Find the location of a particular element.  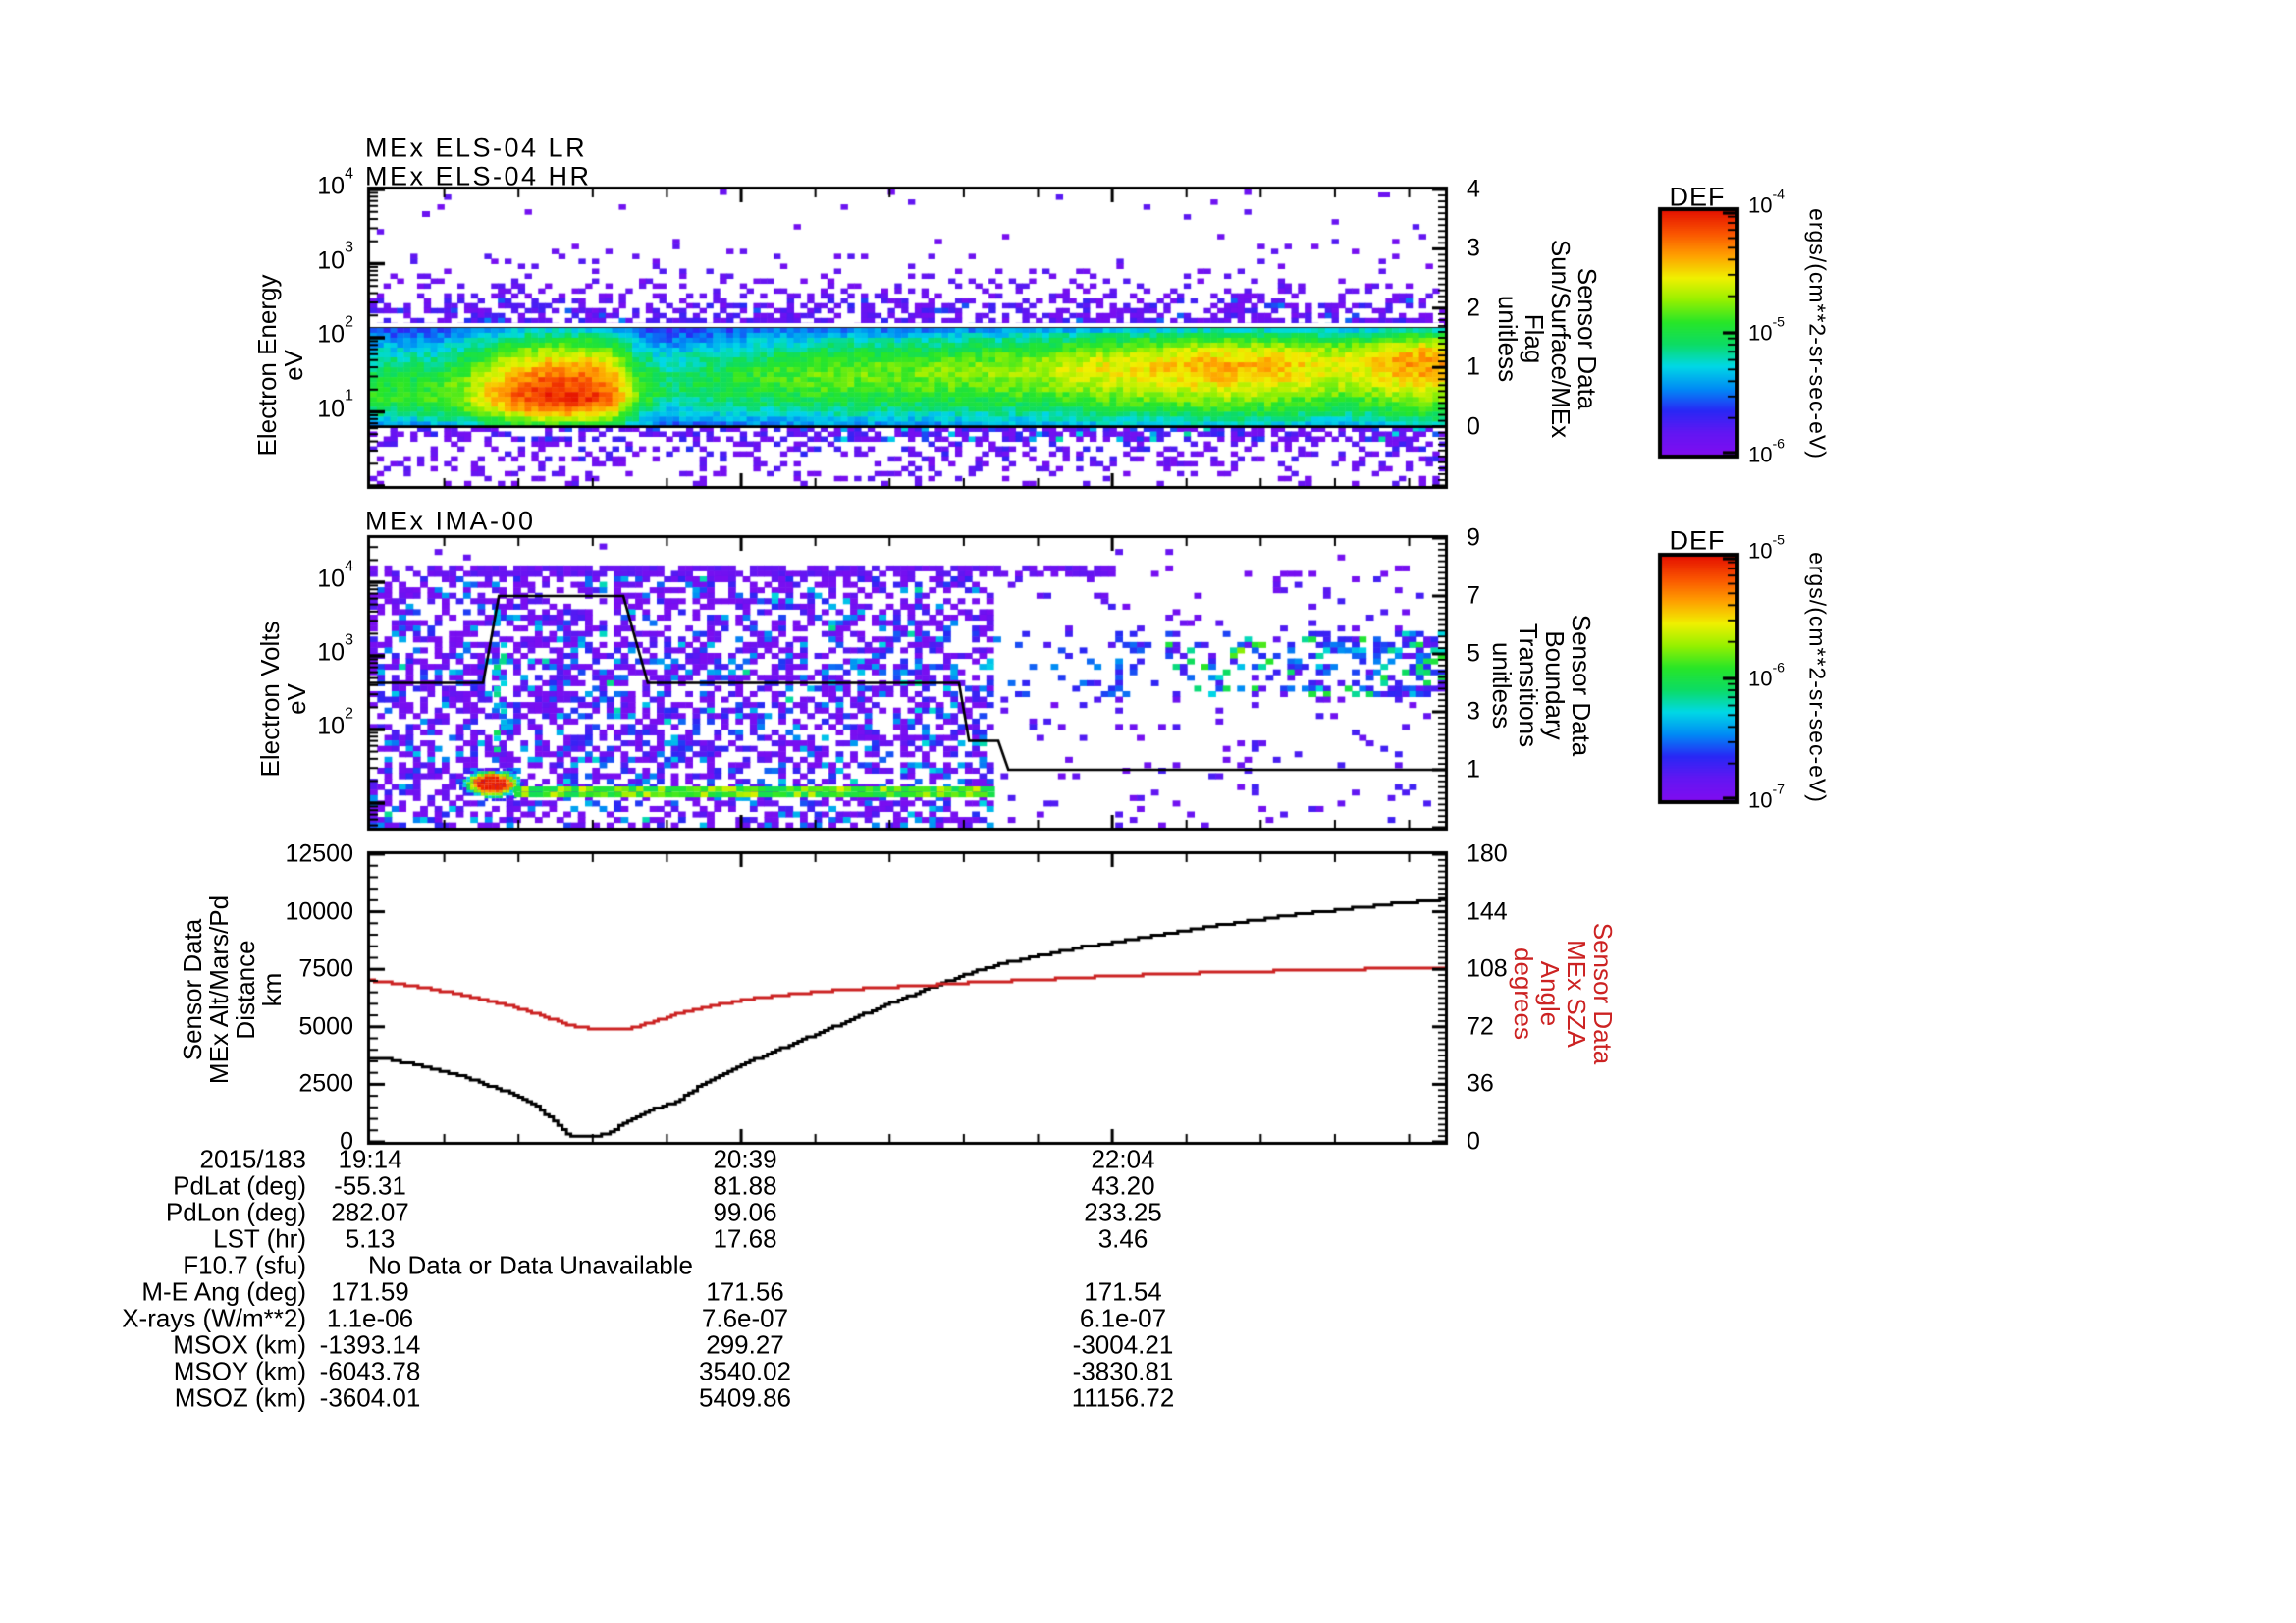

colorbar1-unit-text: ergs/(cm**2-sr-sec-eV) is located at coordinates (1818, 334).